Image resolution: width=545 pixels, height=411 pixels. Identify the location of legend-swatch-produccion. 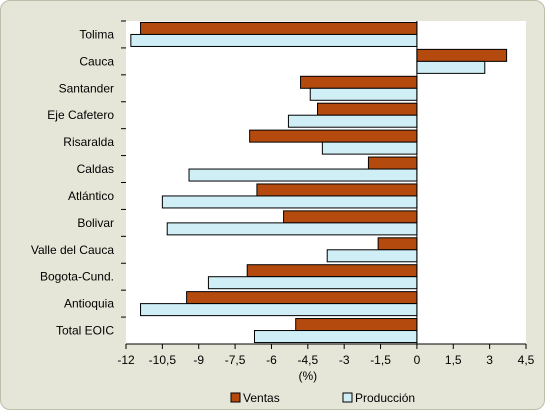
(347, 397).